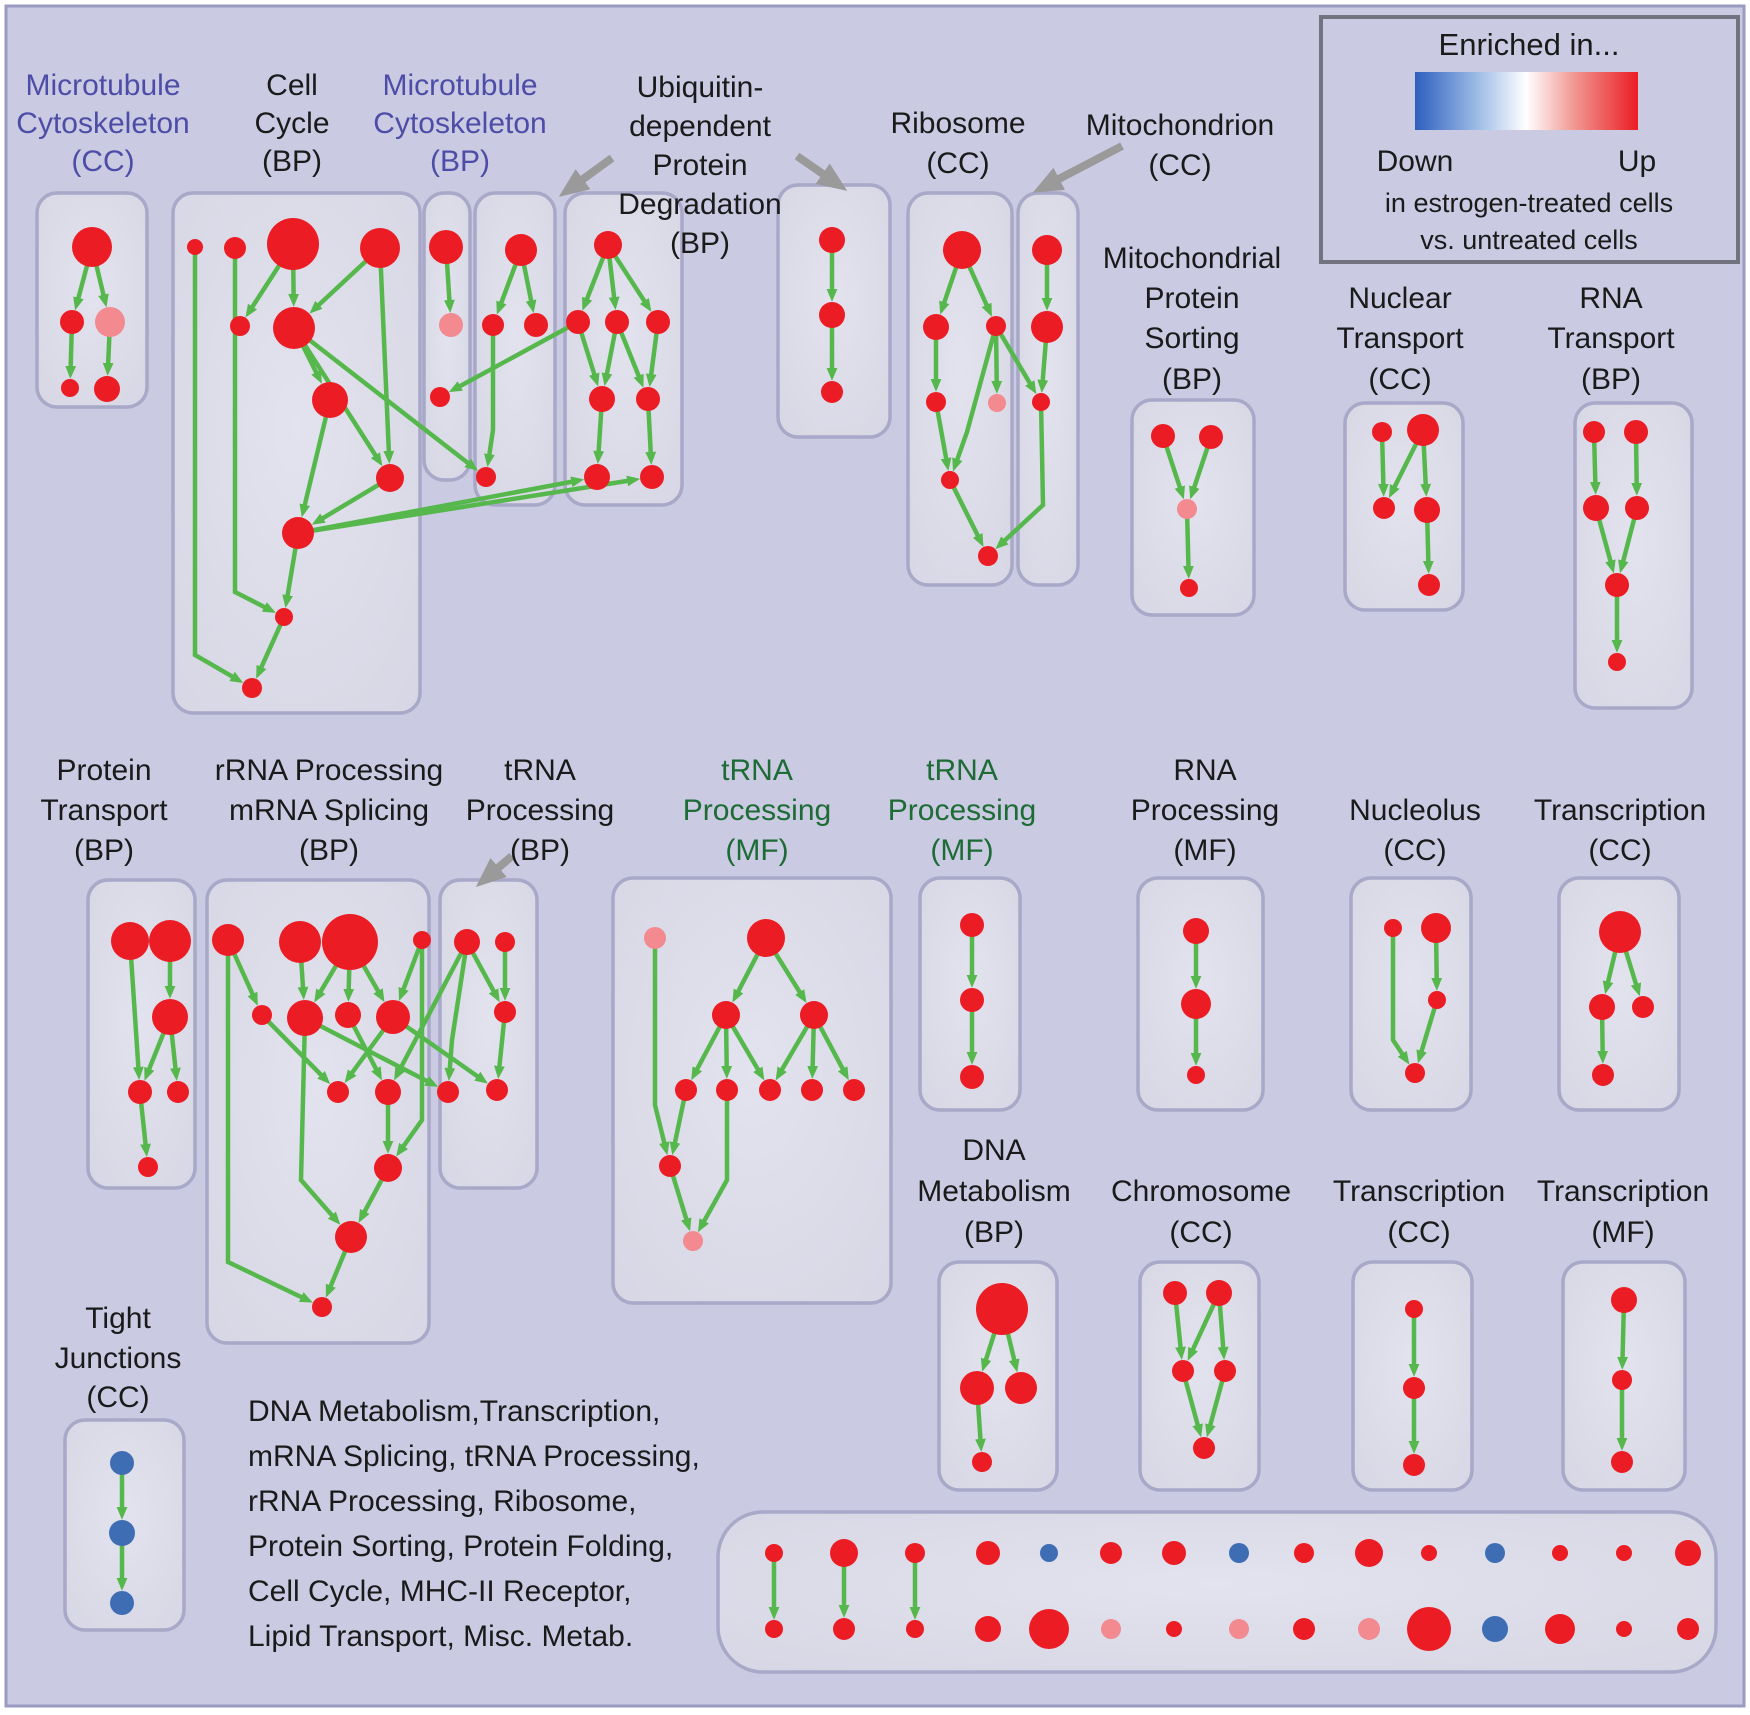 The image size is (1750, 1715). What do you see at coordinates (460, 1546) in the screenshot?
I see `annotation-line-3: Protein Sorting, Protein Folding,` at bounding box center [460, 1546].